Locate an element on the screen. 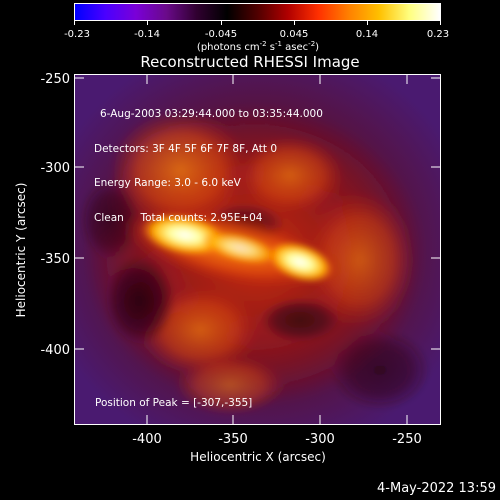  energy-range: Energy Range: 3.0 - 6.0 keV is located at coordinates (167, 183).